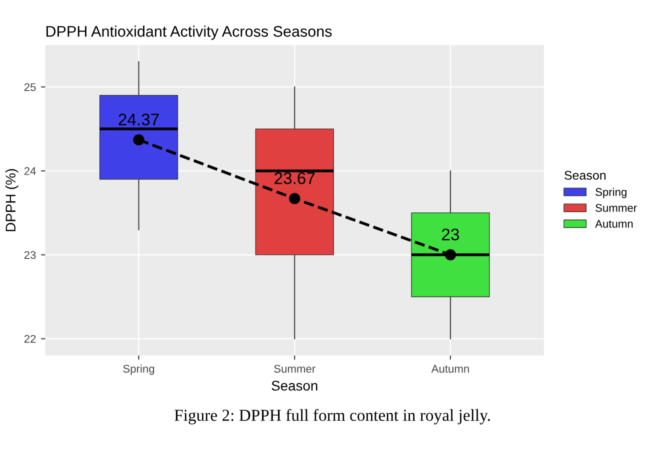  I want to click on x-axis-title: Season, so click(295, 385).